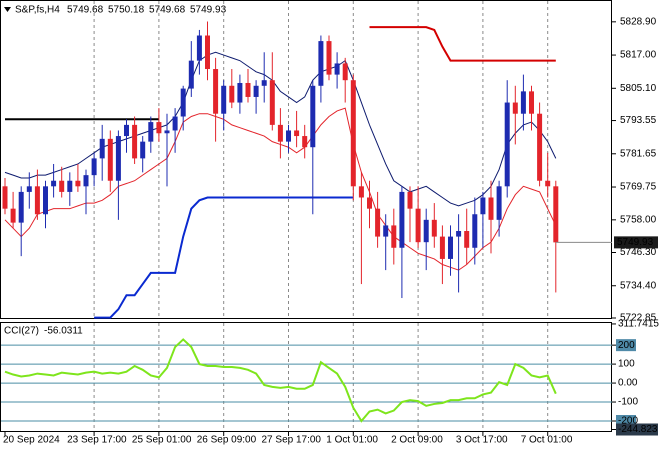 The height and width of the screenshot is (450, 660). I want to click on y-tick-label: 200, so click(626, 345).